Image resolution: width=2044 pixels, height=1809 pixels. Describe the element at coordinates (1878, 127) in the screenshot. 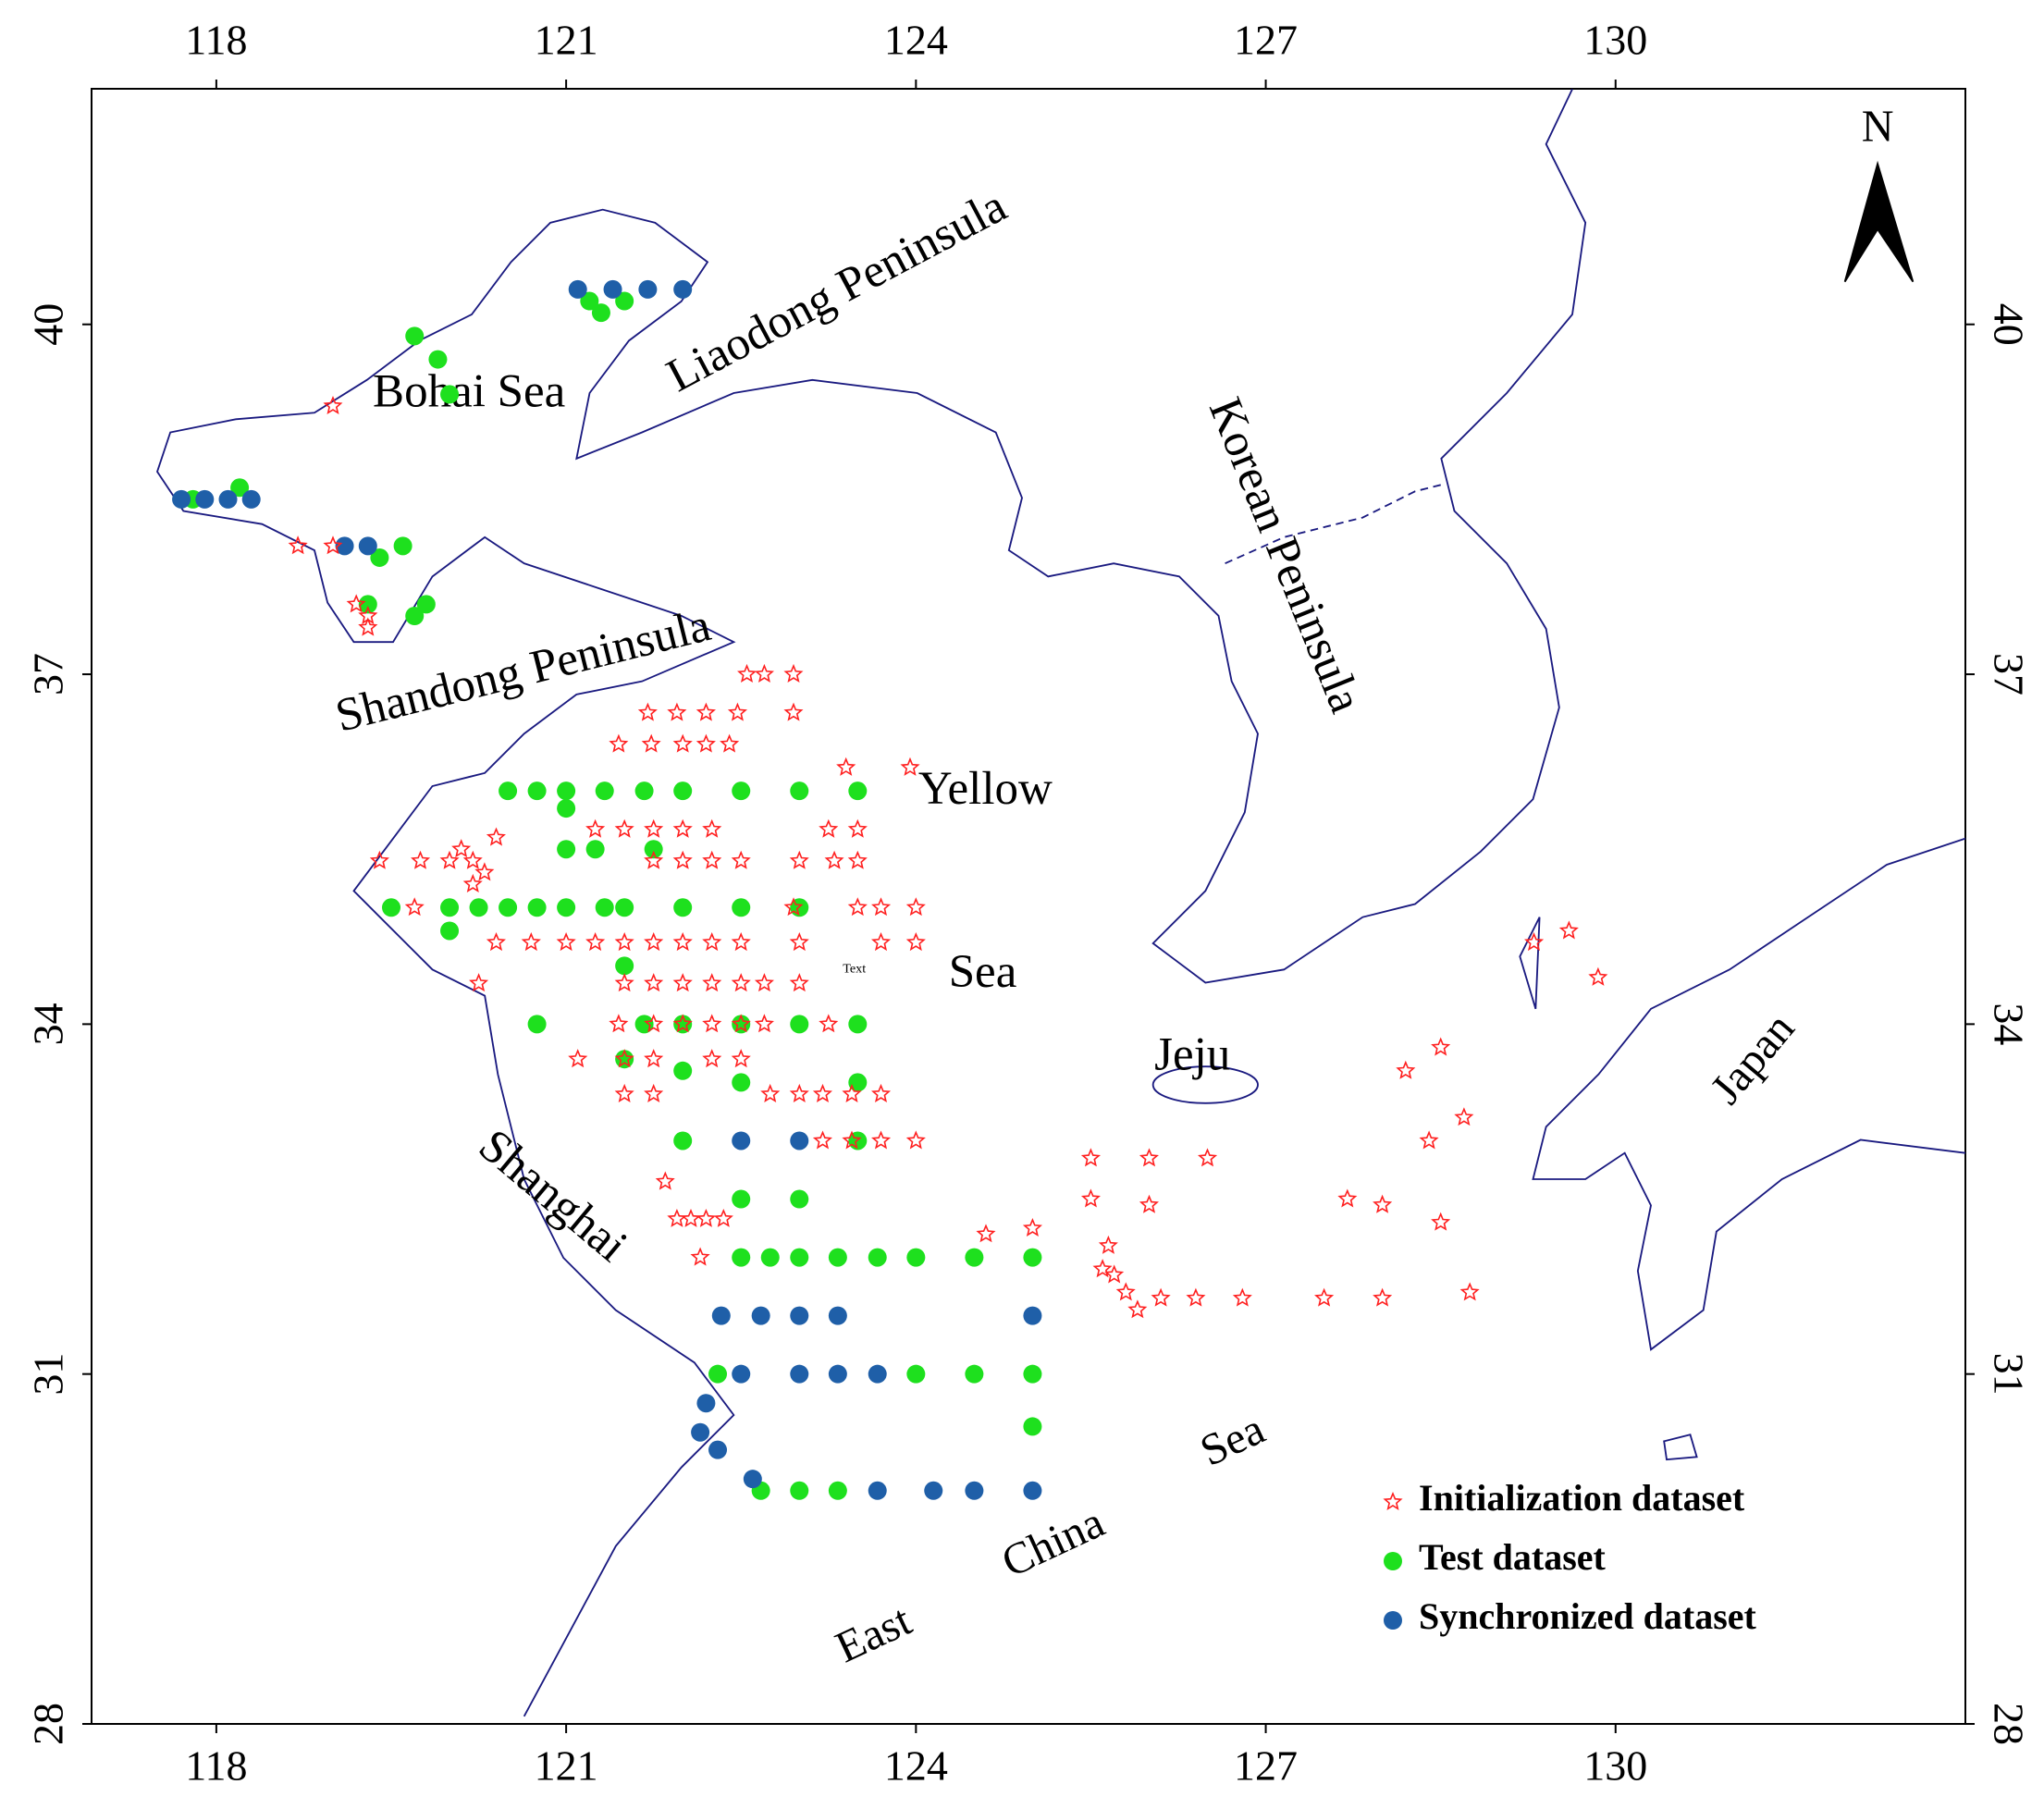

I see `map-label: N` at that location.